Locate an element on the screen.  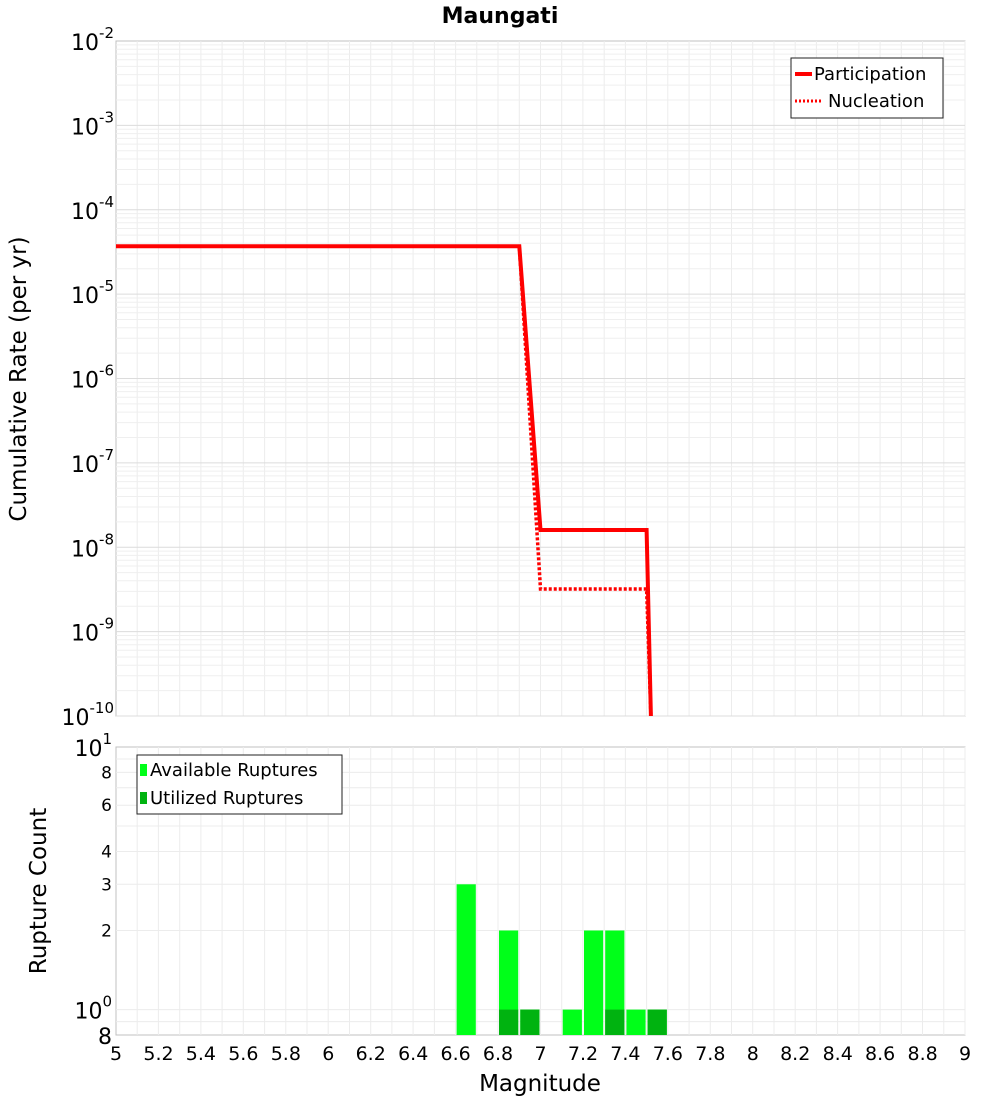
rupture-y-tick-label: 2 is located at coordinates (106, 932).